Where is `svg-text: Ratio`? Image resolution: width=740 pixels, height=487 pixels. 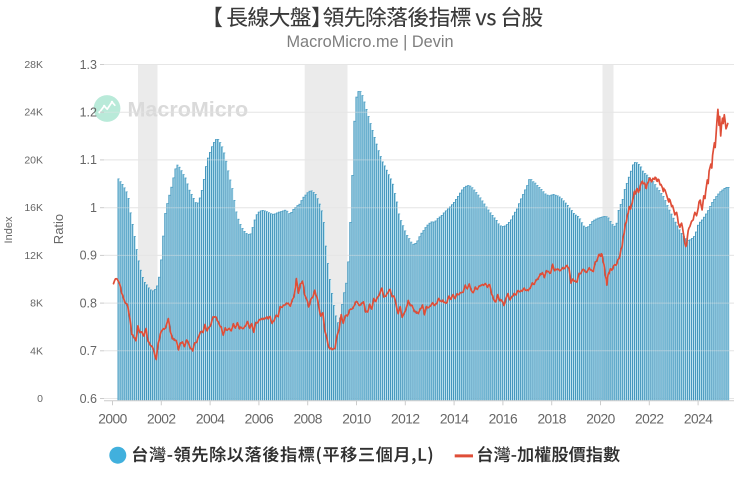 svg-text: Ratio is located at coordinates (58, 229).